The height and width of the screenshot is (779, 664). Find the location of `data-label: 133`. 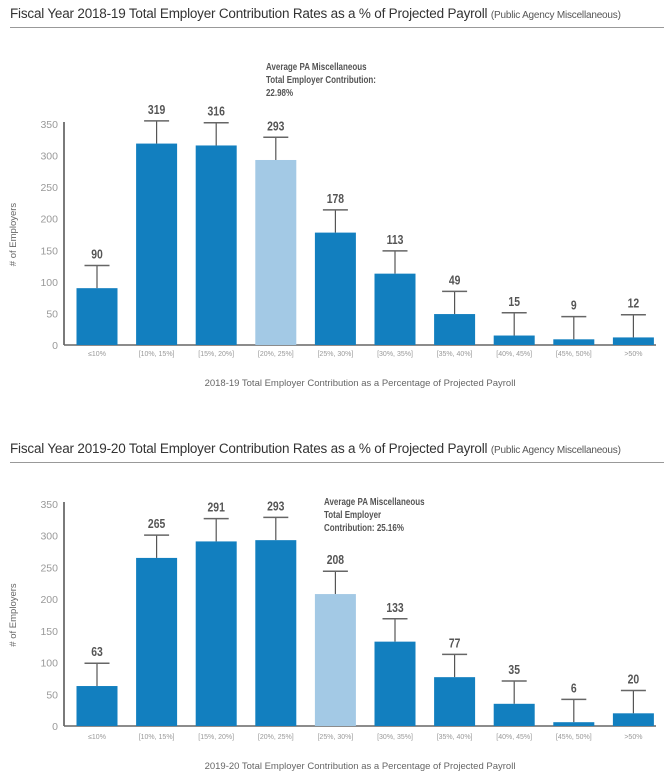

data-label: 133 is located at coordinates (395, 608).